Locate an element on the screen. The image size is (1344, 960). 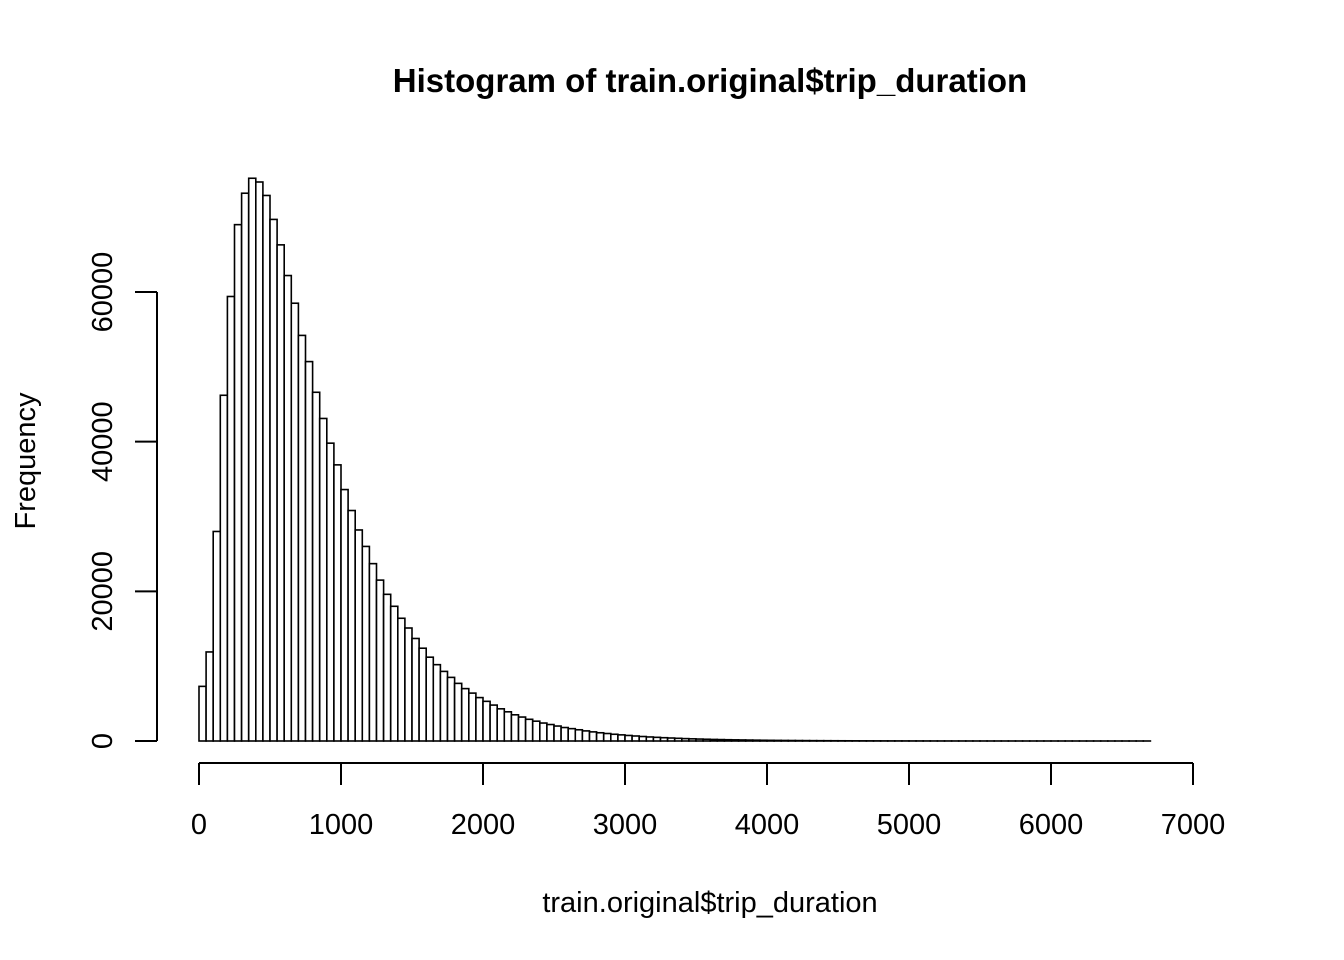
x-axis: 0 1000 2000 3000 4000 5000 6000 7000 is located at coordinates (708, 801).